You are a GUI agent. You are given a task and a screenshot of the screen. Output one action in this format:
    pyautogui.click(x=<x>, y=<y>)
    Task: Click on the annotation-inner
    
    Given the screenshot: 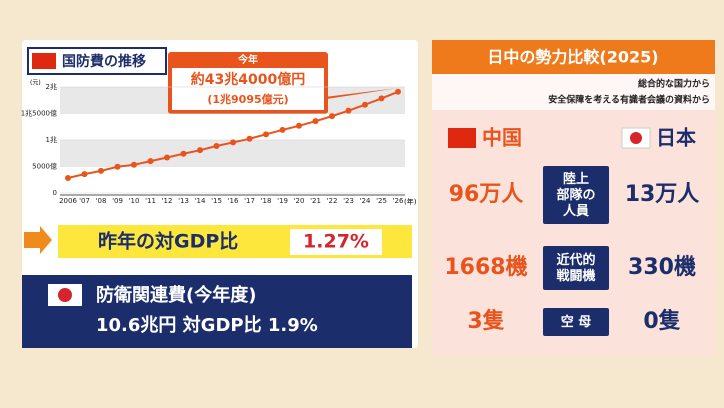 What is the action you would take?
    pyautogui.click(x=248, y=89)
    